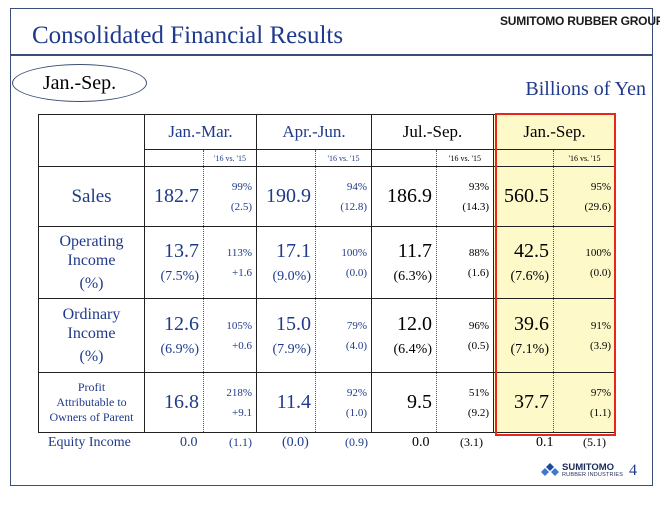 The width and height of the screenshot is (660, 505). Describe the element at coordinates (343, 262) in the screenshot. I see `operating-q2-compare: 100% (0.0)` at that location.